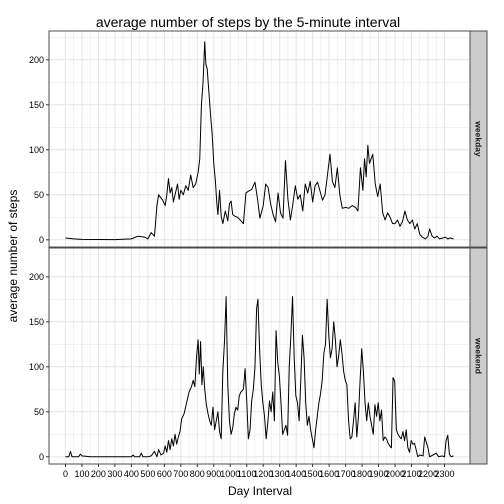  What do you see at coordinates (444, 474) in the screenshot?
I see `x-tick-label: 2300` at bounding box center [444, 474].